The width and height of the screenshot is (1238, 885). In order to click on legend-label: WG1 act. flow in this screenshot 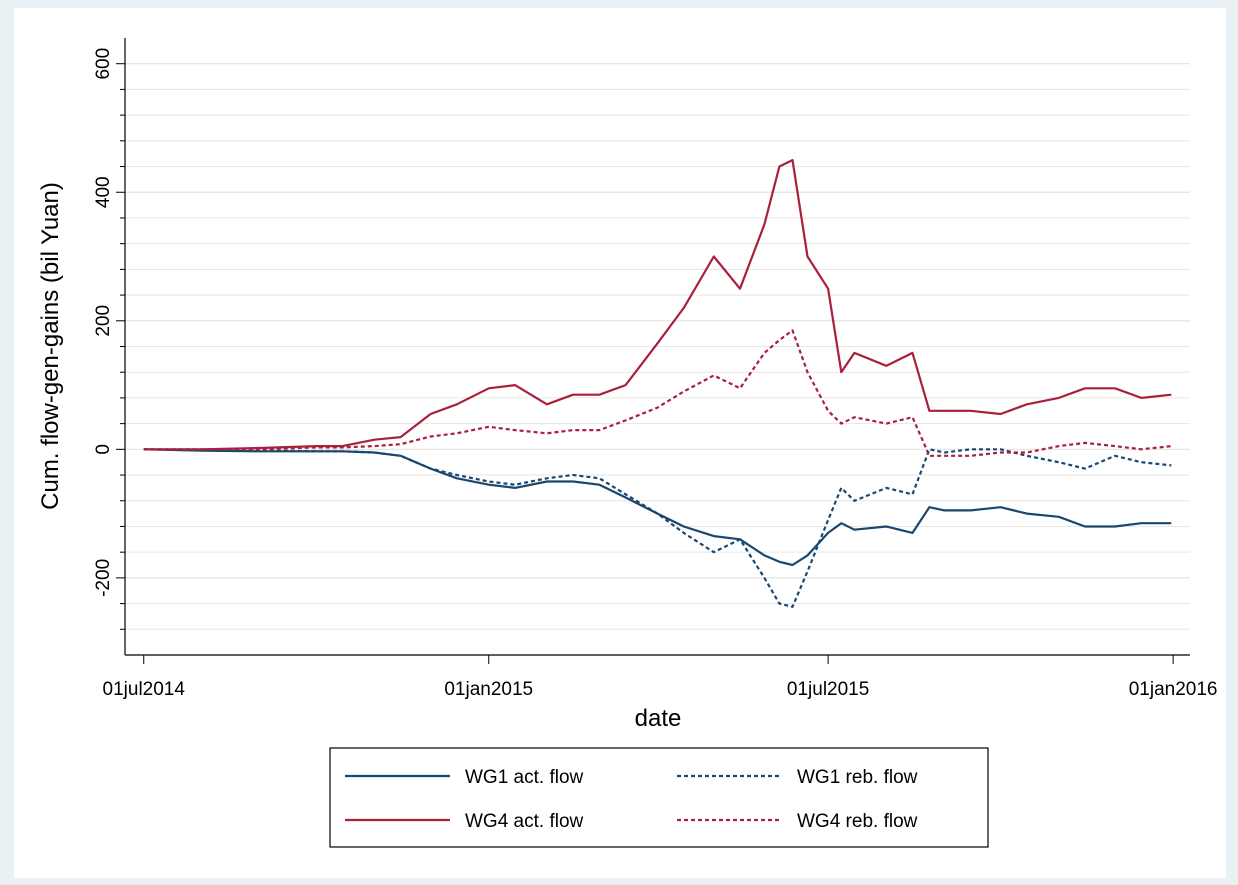, I will do `click(524, 777)`.